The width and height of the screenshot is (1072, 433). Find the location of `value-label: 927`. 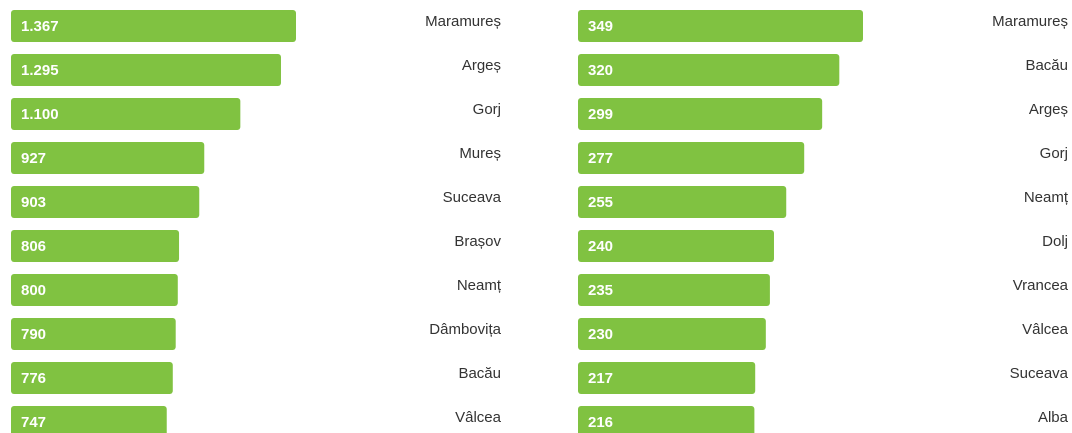

value-label: 927 is located at coordinates (33, 158).